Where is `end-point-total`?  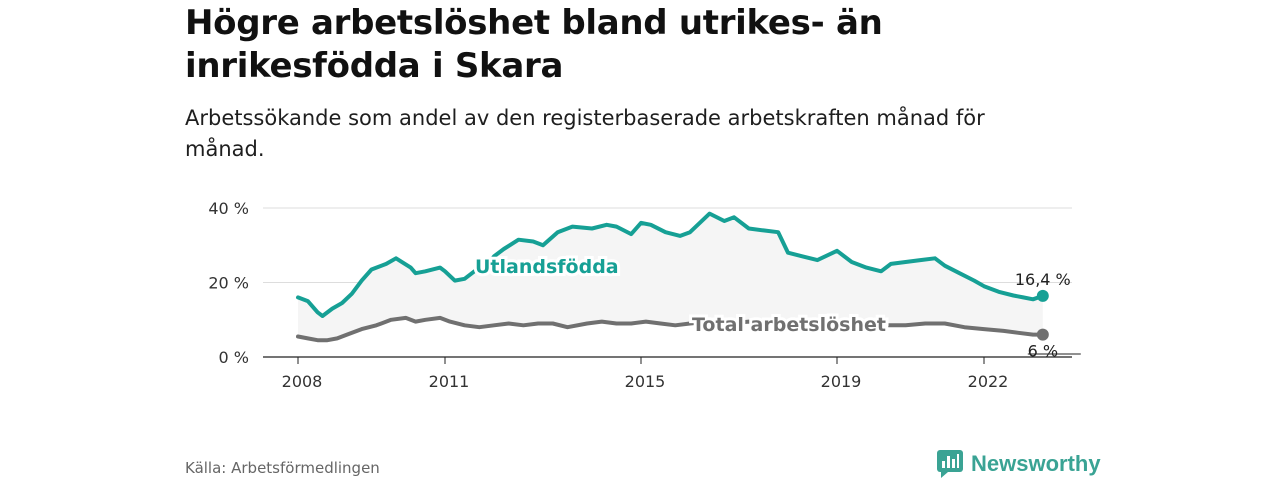
end-point-total is located at coordinates (1042, 334).